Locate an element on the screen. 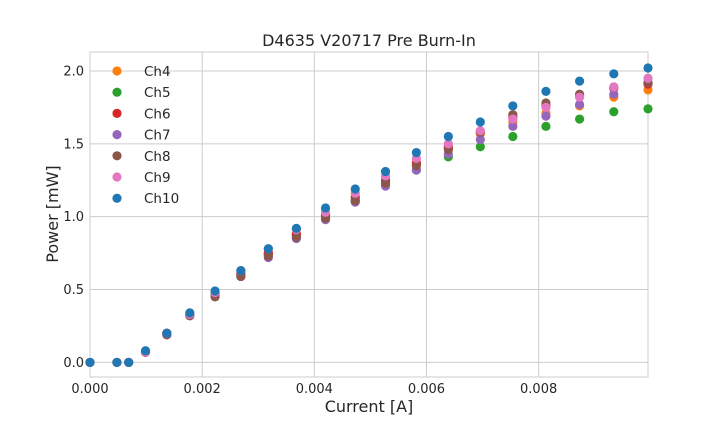  x-tick-label: 0.004 is located at coordinates (314, 389).